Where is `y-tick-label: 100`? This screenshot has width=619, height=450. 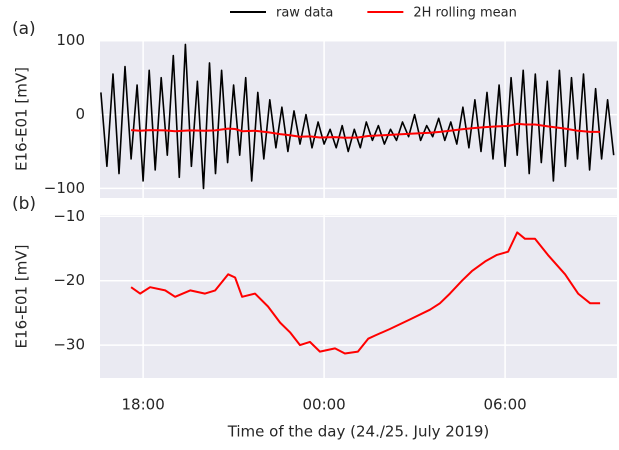 y-tick-label: 100 is located at coordinates (70, 40).